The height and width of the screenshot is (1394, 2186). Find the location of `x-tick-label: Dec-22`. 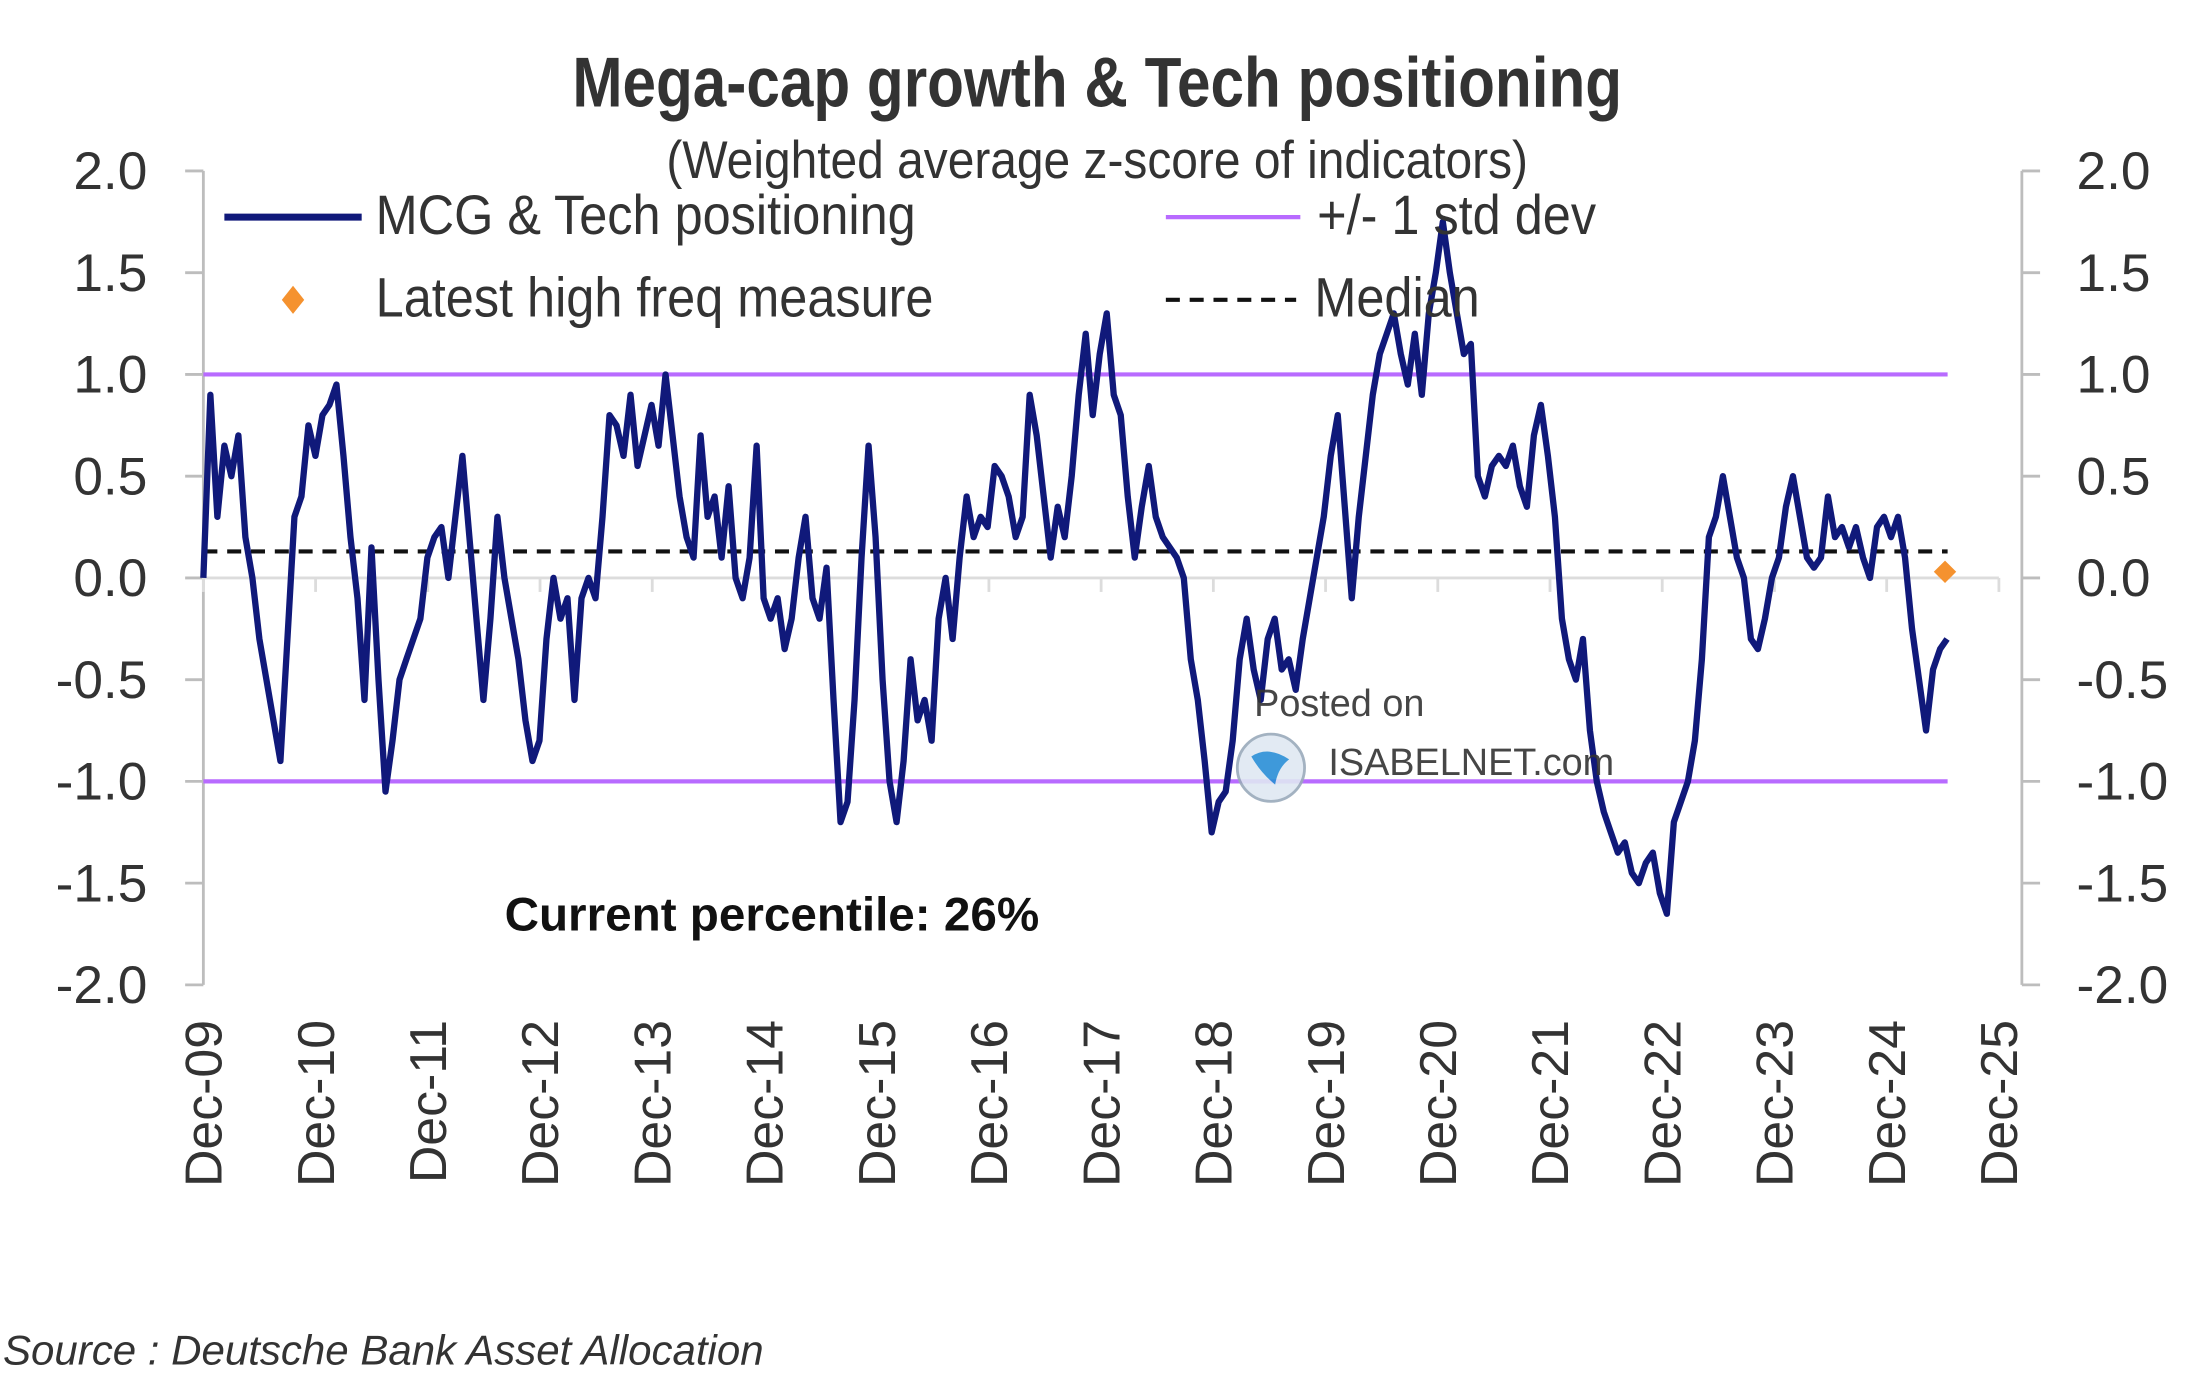

x-tick-label: Dec-22 is located at coordinates (1662, 1103).